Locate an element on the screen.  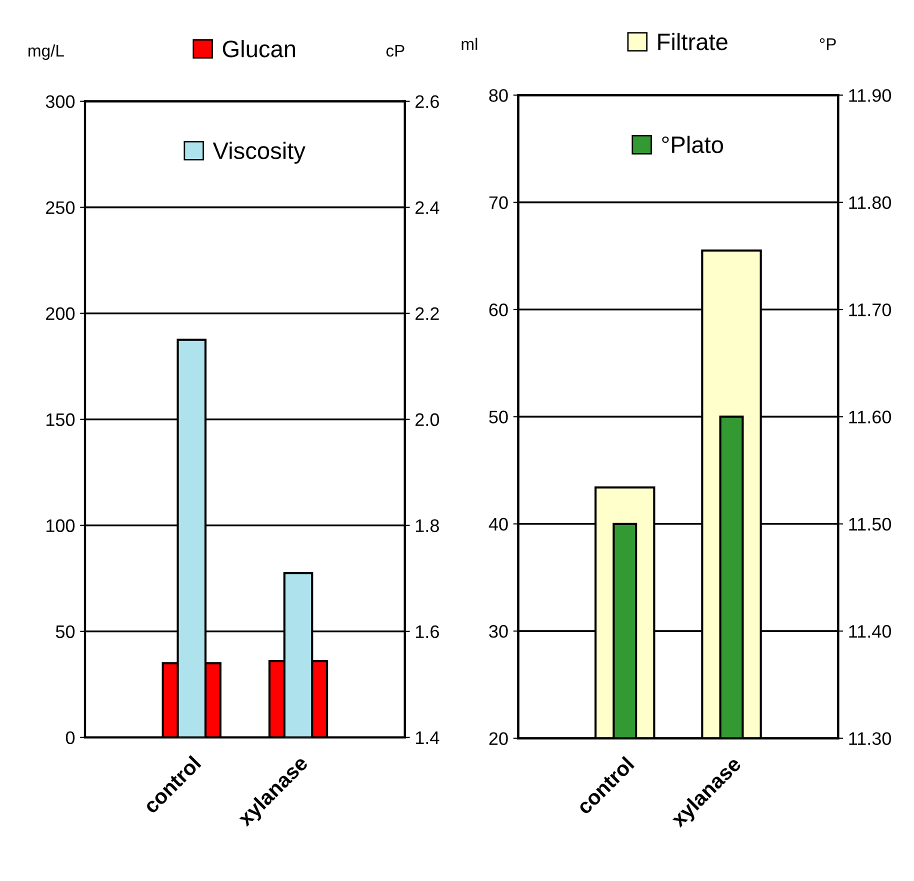
y2-tick-label: 1.8 is located at coordinates (427, 525).